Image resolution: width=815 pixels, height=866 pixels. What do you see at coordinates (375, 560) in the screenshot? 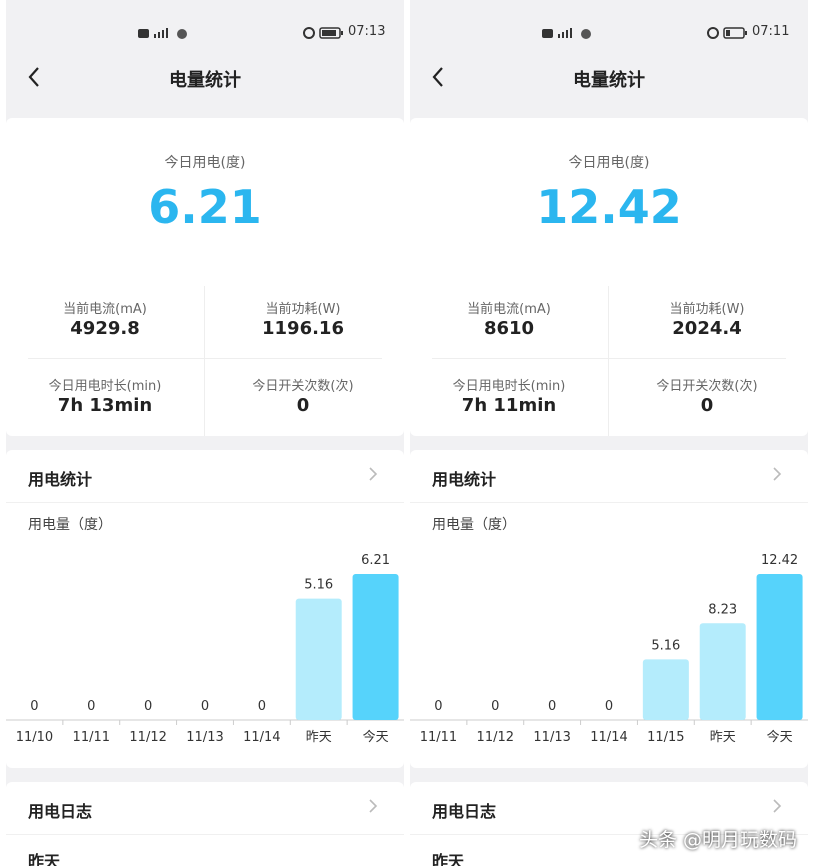
I see `data-label: 6.21` at bounding box center [375, 560].